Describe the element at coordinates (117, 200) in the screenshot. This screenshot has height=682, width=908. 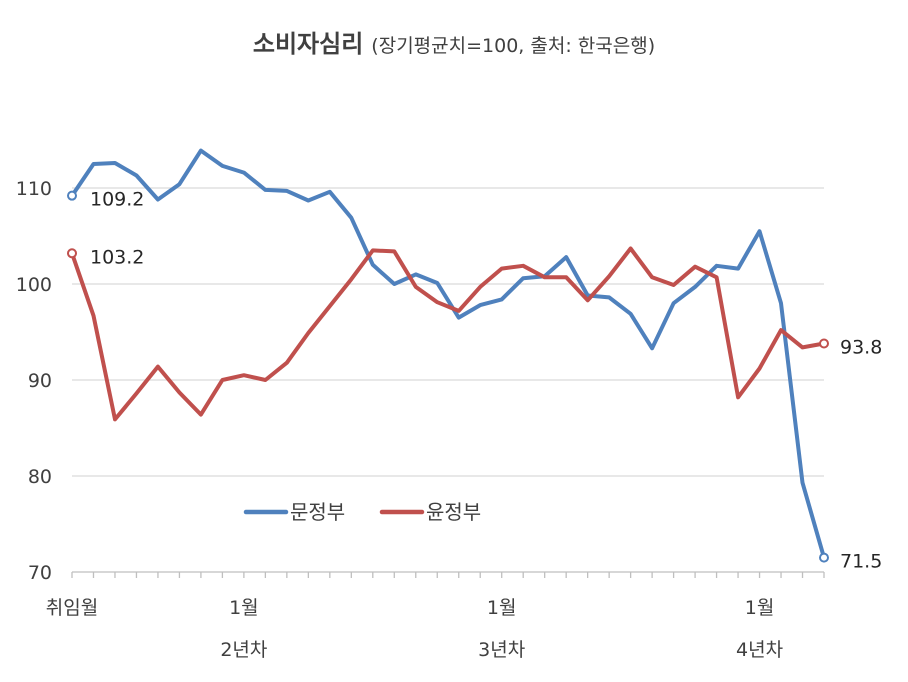
I see `start-value-label: 109.2` at that location.